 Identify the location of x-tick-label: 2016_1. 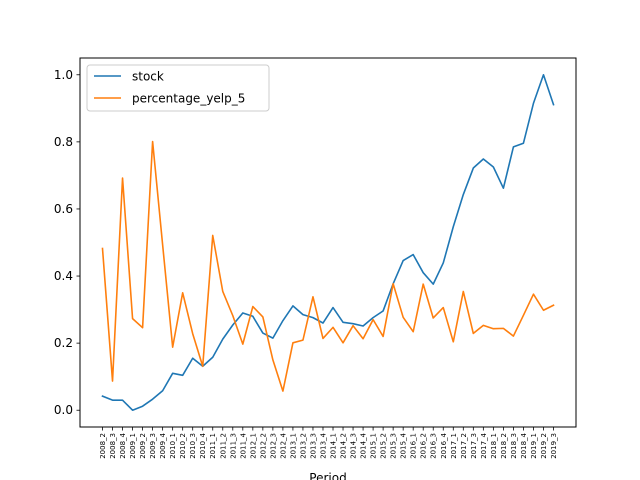
(414, 446).